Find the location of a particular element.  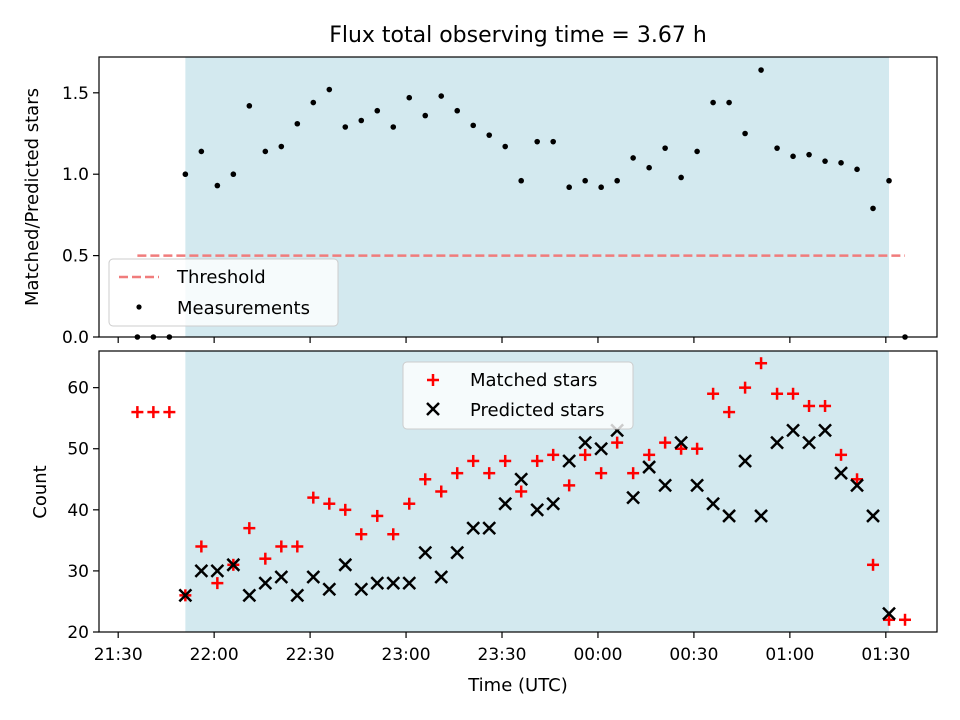

x-tick-label: 22:00 is located at coordinates (214, 655).